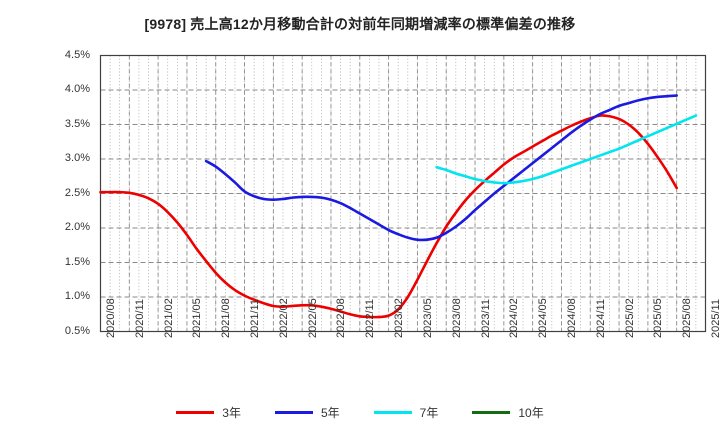 Image resolution: width=720 pixels, height=440 pixels. What do you see at coordinates (168, 317) in the screenshot?
I see `x-axis-tick-label: 2021/02` at bounding box center [168, 317].